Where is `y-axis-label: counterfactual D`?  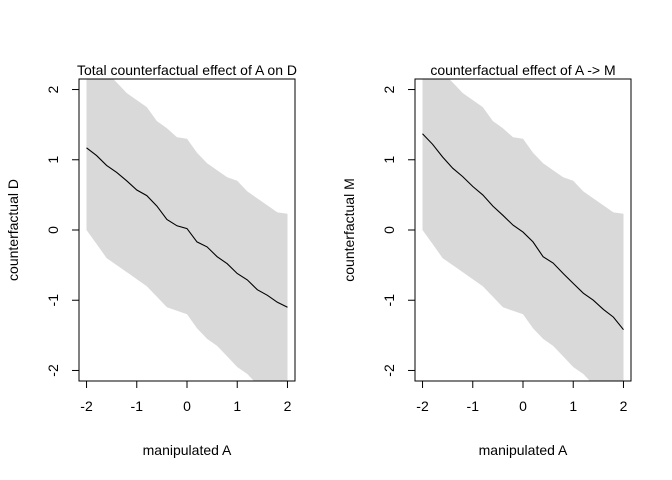 y-axis-label: counterfactual D is located at coordinates (13, 230).